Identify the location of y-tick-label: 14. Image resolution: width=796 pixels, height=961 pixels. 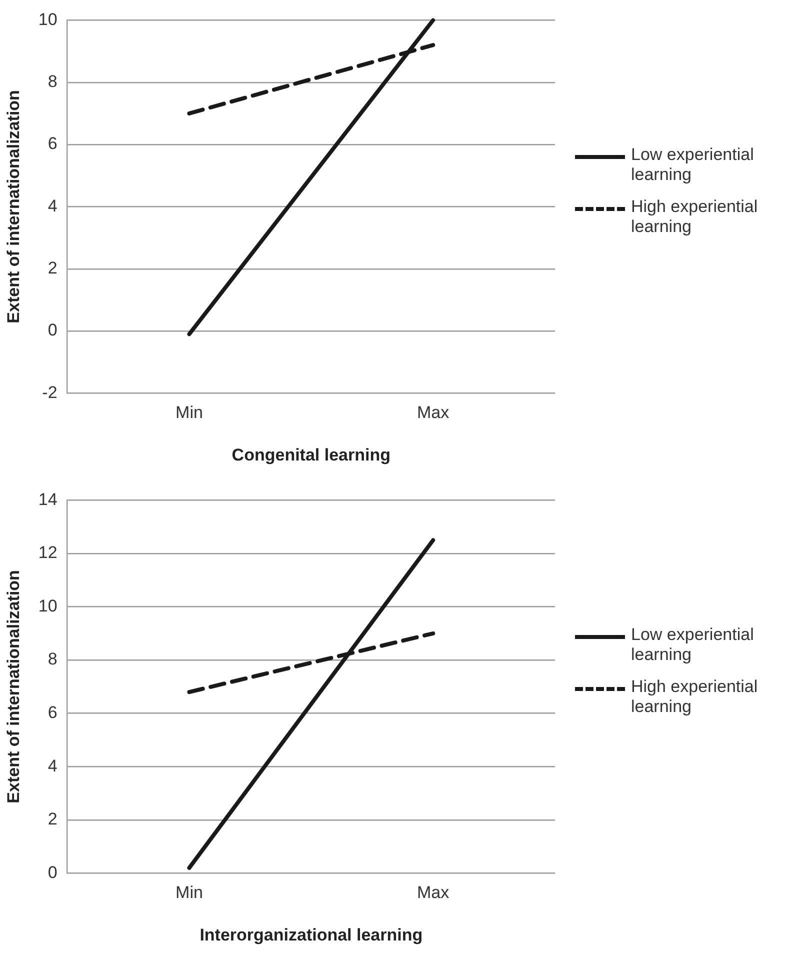
(48, 499).